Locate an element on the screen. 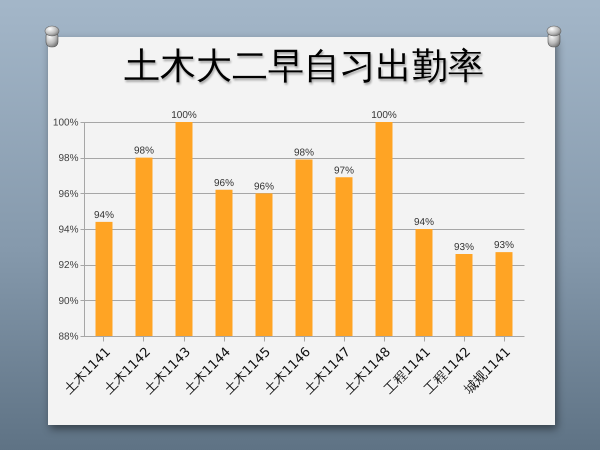 The width and height of the screenshot is (600, 450). y-tick-label: 88% is located at coordinates (68, 337).